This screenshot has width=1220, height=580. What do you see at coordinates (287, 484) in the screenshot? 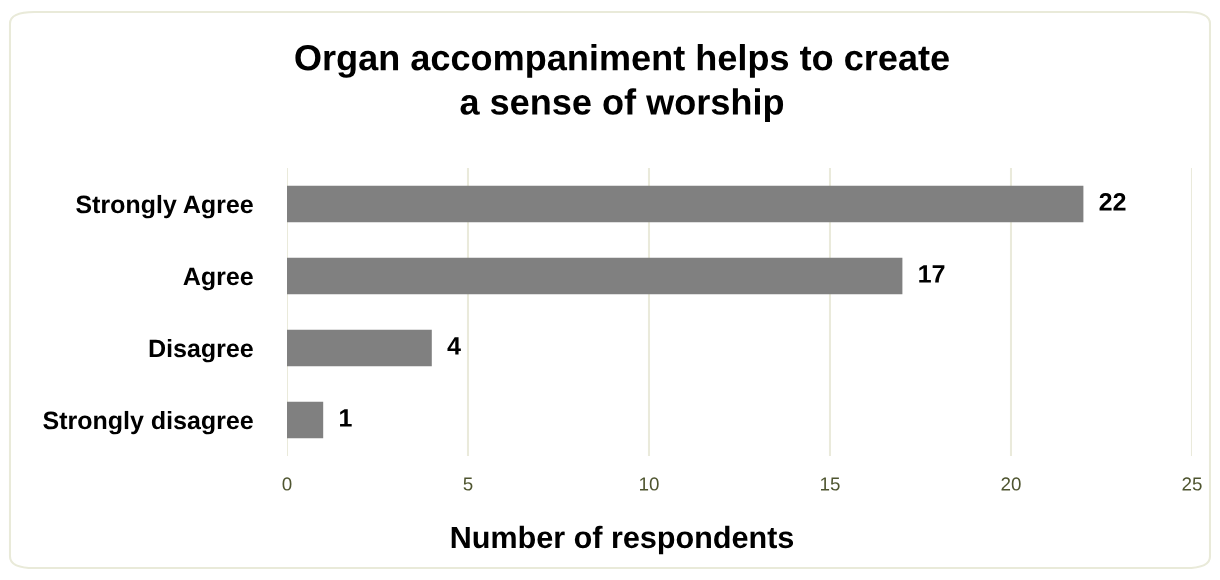
I see `x-tick-label: 0` at bounding box center [287, 484].